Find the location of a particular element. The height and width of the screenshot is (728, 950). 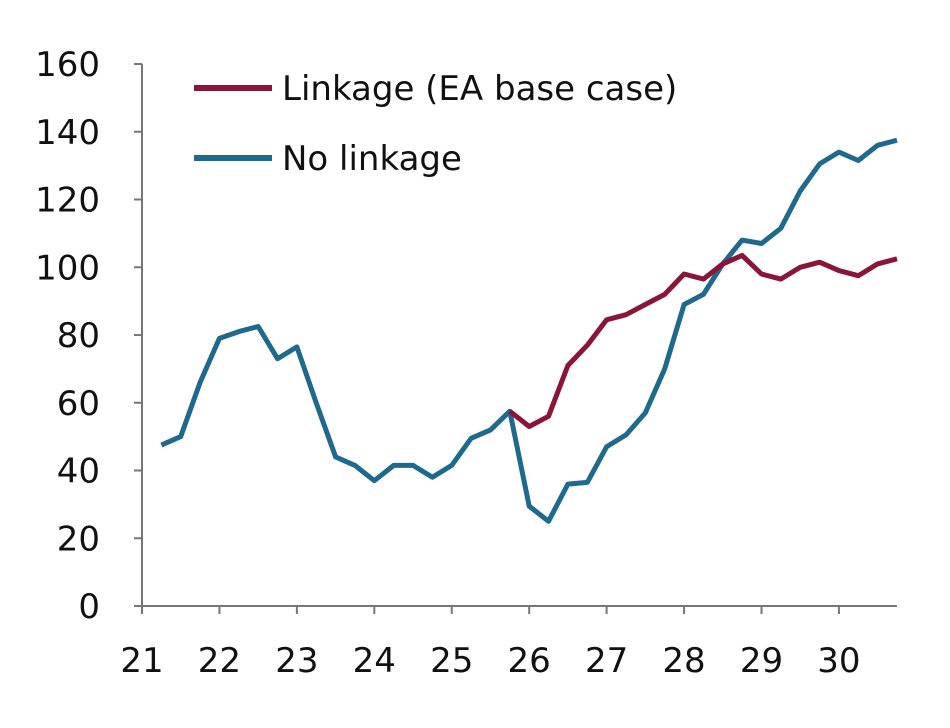

x-tick-label: 23 is located at coordinates (296, 661).